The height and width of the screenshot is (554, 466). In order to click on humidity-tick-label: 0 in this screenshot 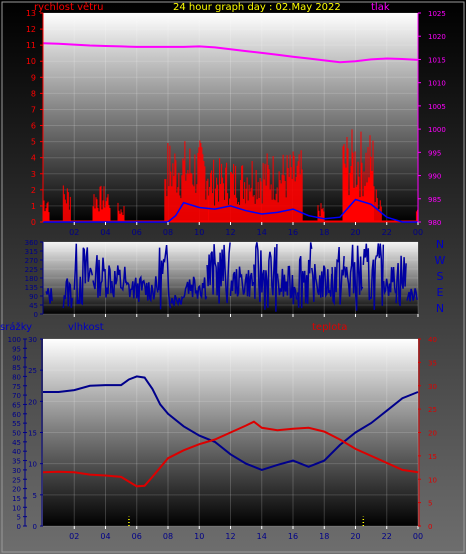, I will do `click(35, 527)`.